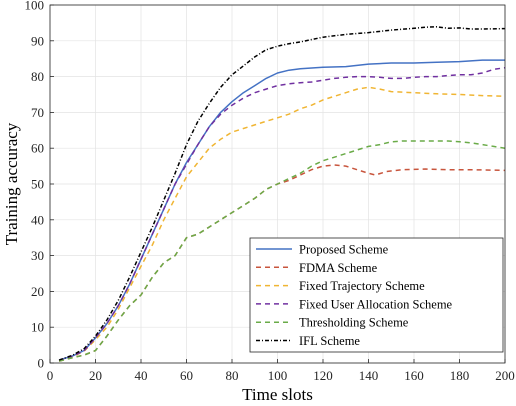 Image resolution: width=516 pixels, height=406 pixels. What do you see at coordinates (11, 183) in the screenshot?
I see `y-axis-title: Training accuracy` at bounding box center [11, 183].